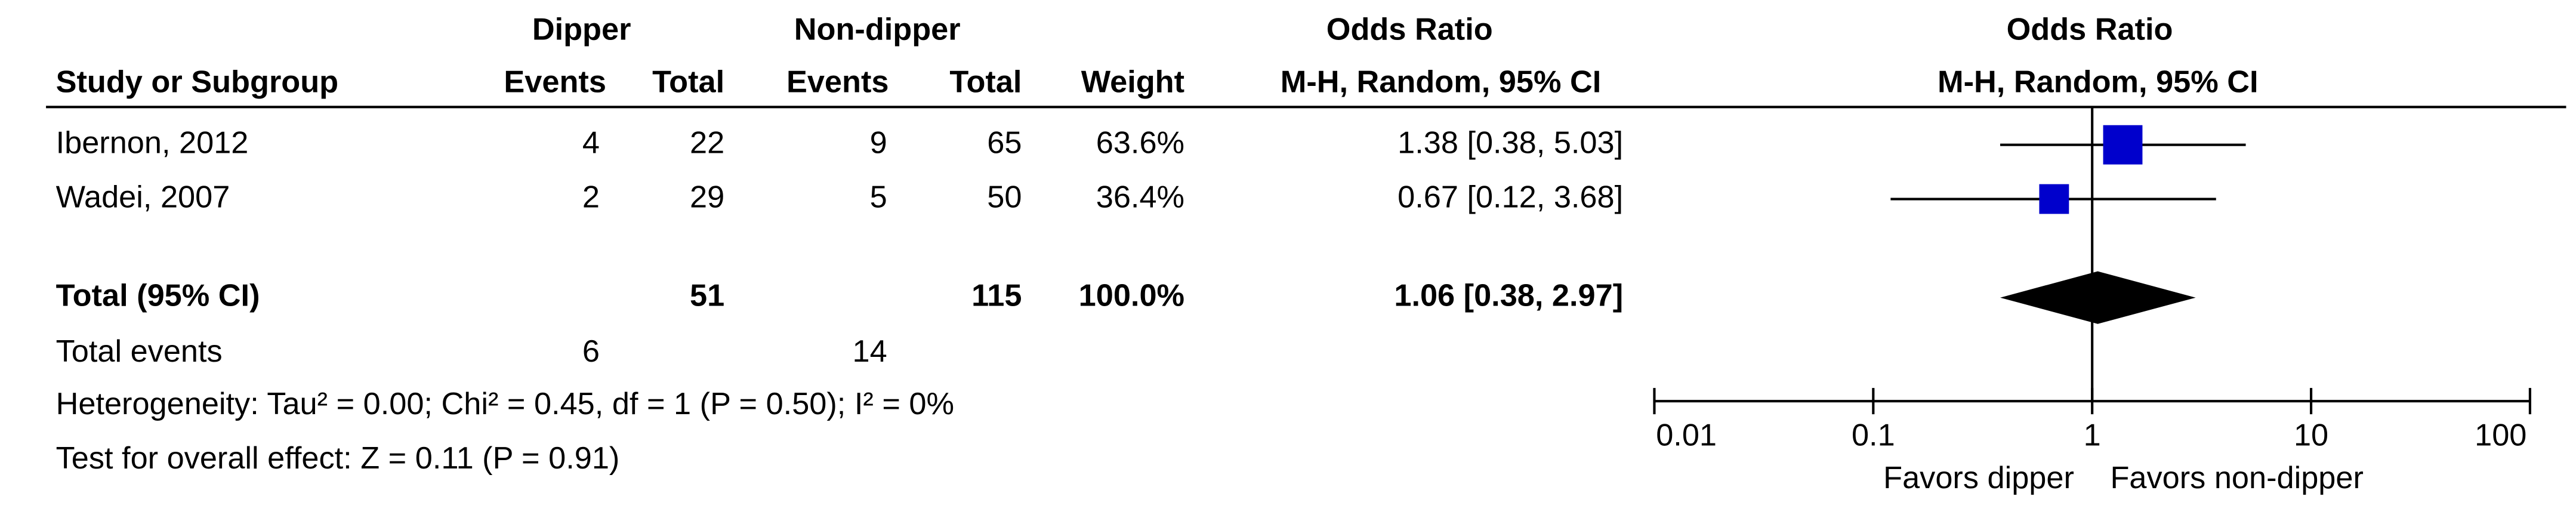 Image resolution: width=2576 pixels, height=518 pixels. What do you see at coordinates (581, 30) in the screenshot?
I see `group-header: Dipper` at bounding box center [581, 30].